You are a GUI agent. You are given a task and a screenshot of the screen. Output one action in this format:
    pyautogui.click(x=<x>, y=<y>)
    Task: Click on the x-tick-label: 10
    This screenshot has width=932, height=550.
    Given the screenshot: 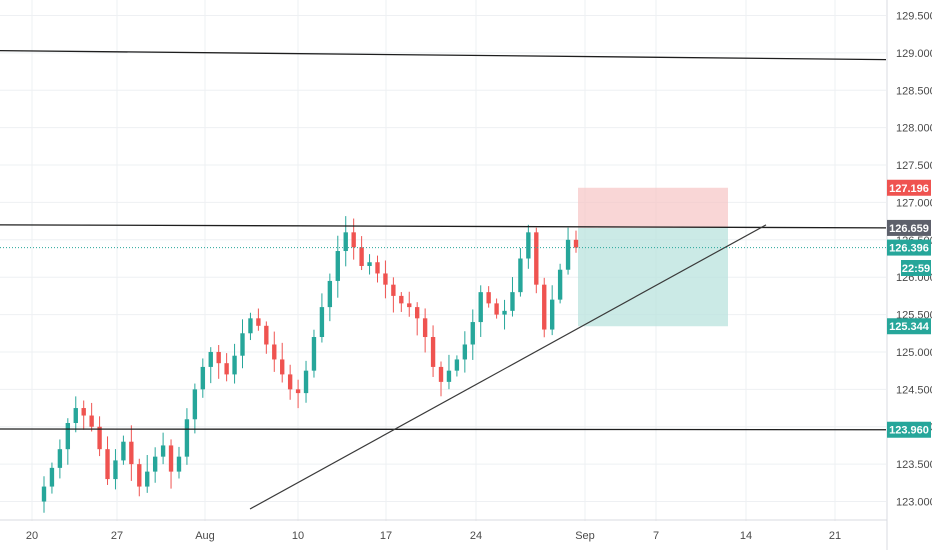 What is the action you would take?
    pyautogui.click(x=298, y=536)
    